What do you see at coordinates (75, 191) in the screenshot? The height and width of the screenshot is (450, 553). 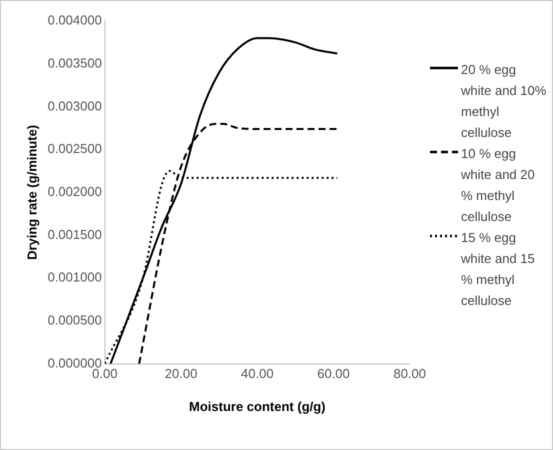 I see `y-tick-label: 0.002000` at bounding box center [75, 191].